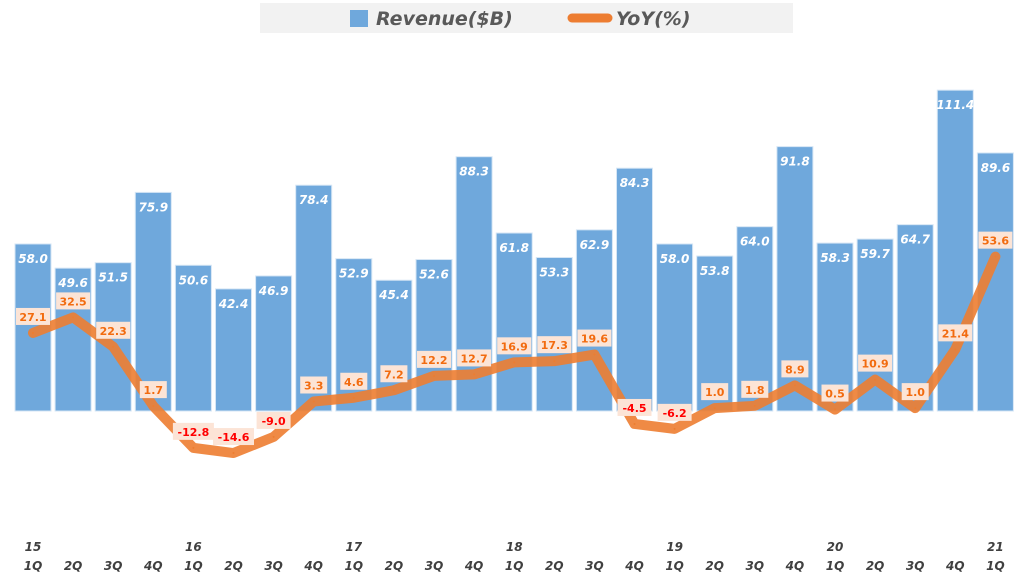 This screenshot has height=586, width=1024. Describe the element at coordinates (875, 254) in the screenshot. I see `revenue-label: 59.7` at that location.